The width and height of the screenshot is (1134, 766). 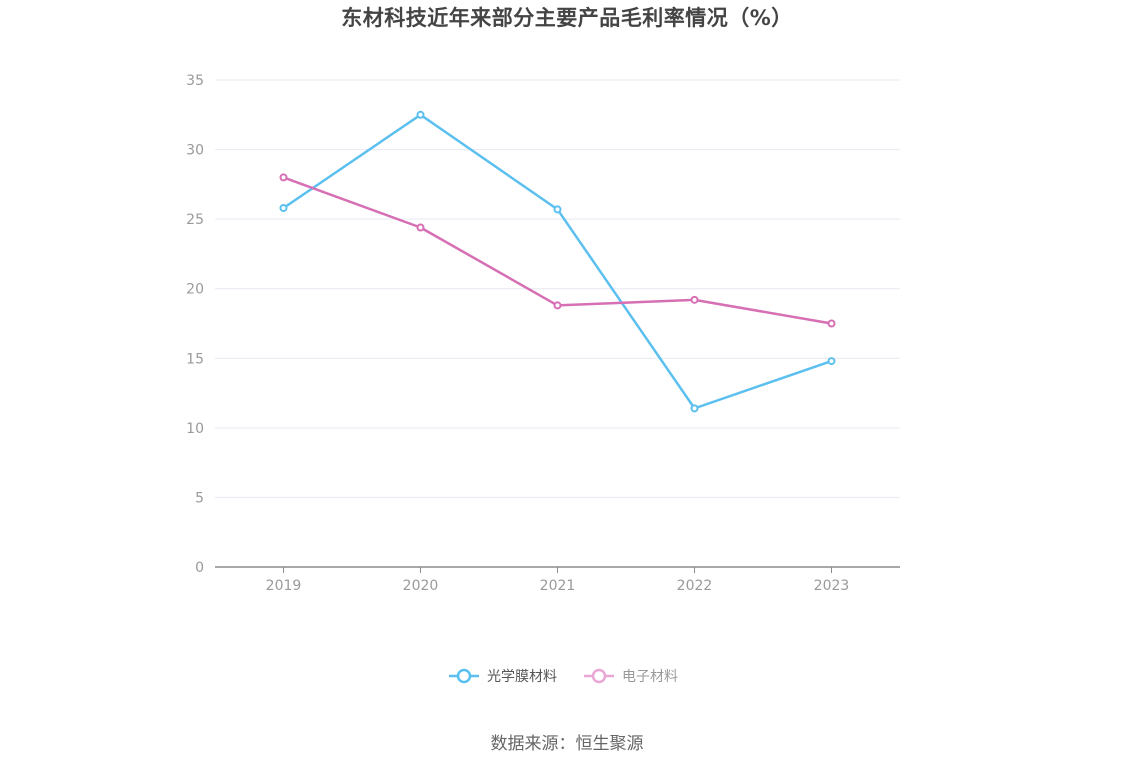 What do you see at coordinates (421, 586) in the screenshot?
I see `x-tick-label: 2020` at bounding box center [421, 586].